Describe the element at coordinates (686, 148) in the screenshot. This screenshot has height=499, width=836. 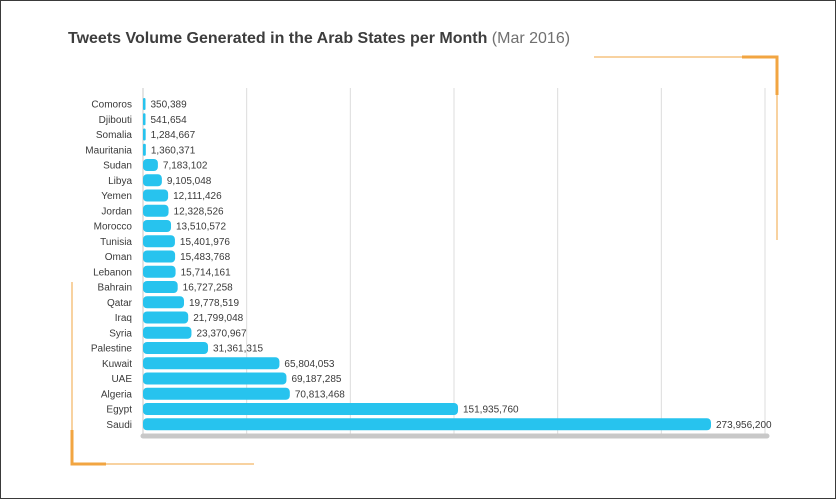
I see `bracket-top-right-thin` at that location.